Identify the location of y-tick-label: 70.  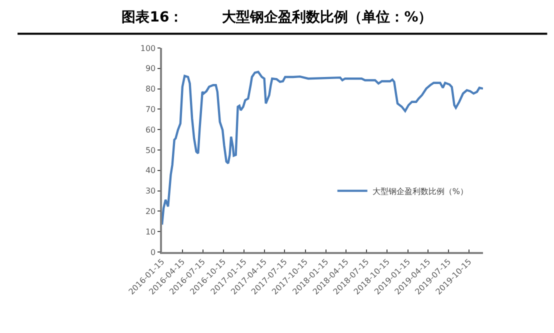
(150, 109).